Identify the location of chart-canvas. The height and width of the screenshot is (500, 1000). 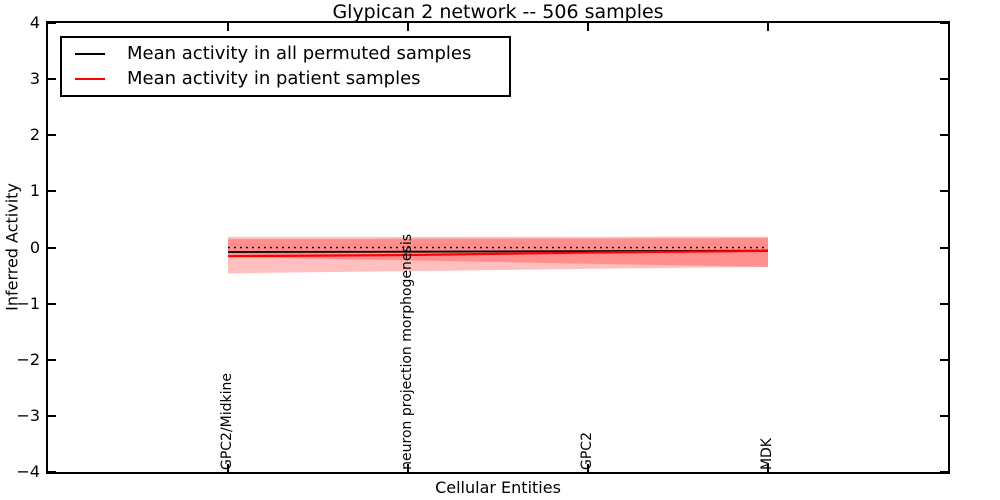
(498, 255).